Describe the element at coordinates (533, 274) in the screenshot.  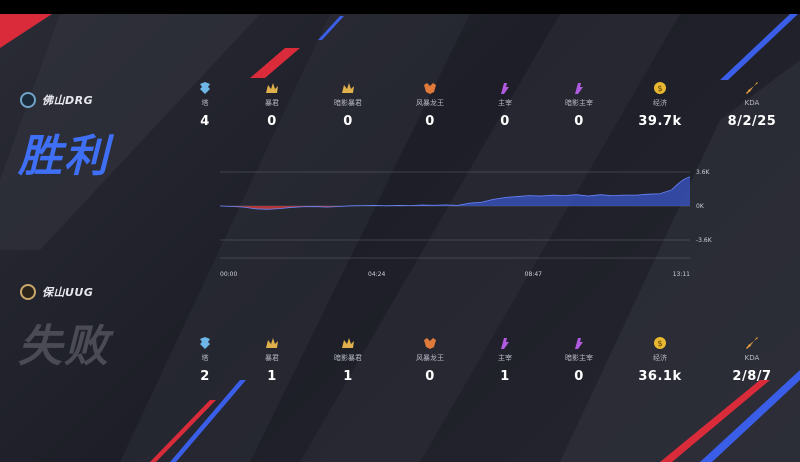
I see `x-tick-label: 08:47` at that location.